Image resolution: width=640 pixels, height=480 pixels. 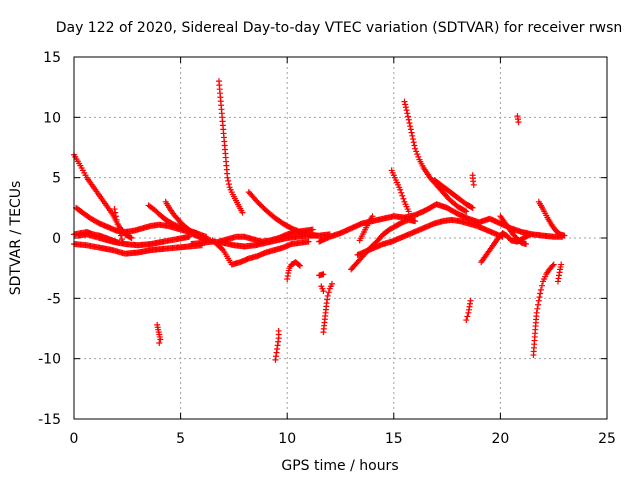 I want to click on y-tick-label: -10, so click(x=49, y=360).